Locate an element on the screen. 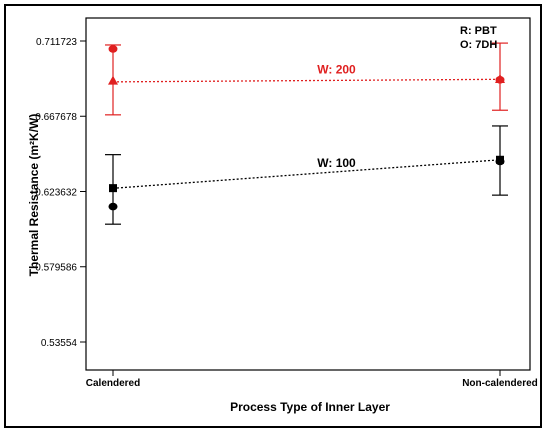 The height and width of the screenshot is (434, 550). series-label: W: 100 is located at coordinates (336, 163).